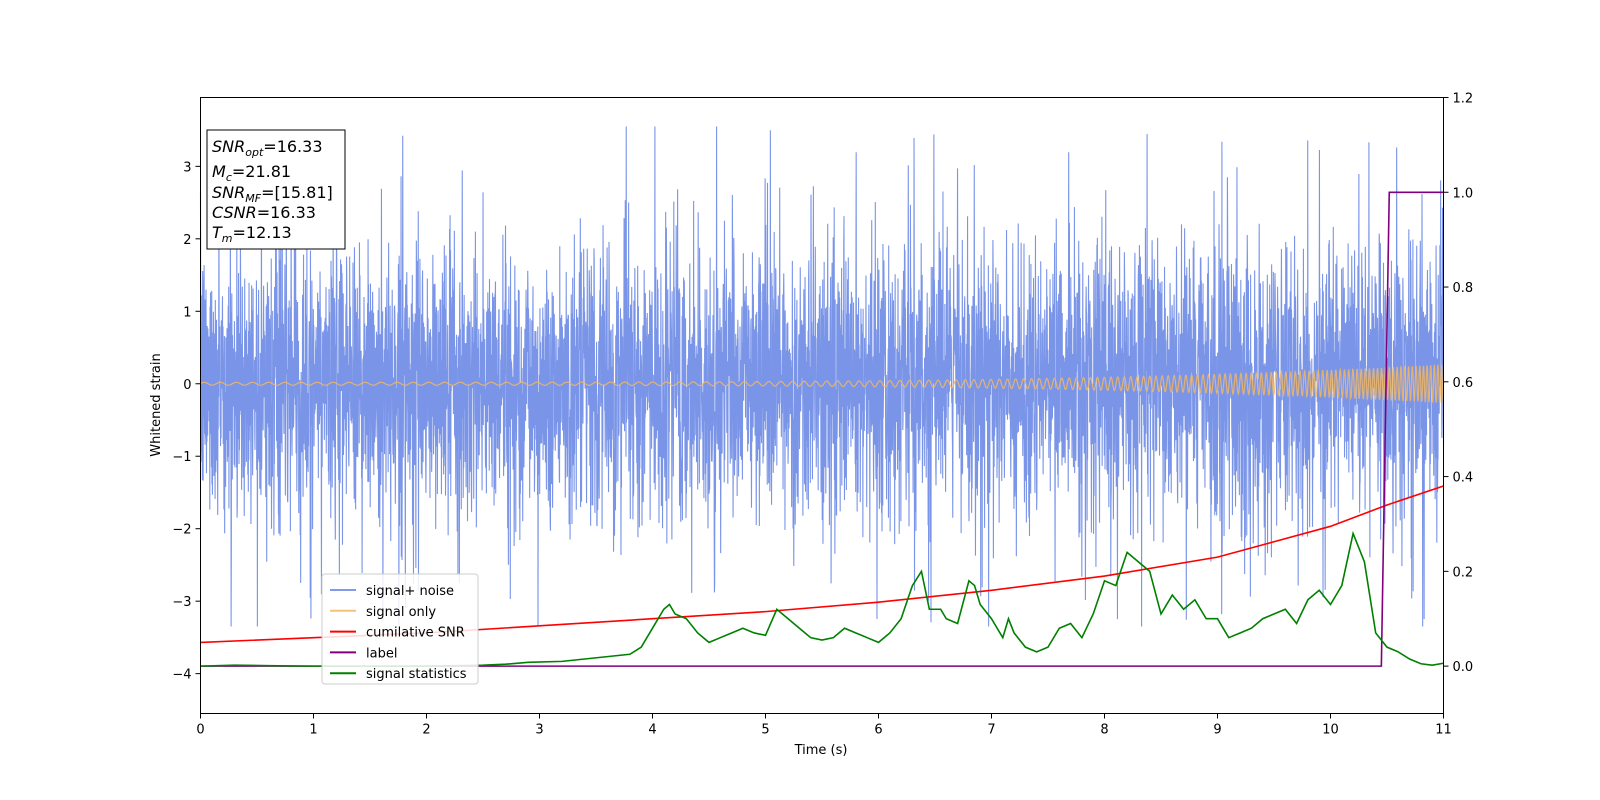 The height and width of the screenshot is (800, 1600). I want to click on x-tick-label: 10, so click(1330, 730).